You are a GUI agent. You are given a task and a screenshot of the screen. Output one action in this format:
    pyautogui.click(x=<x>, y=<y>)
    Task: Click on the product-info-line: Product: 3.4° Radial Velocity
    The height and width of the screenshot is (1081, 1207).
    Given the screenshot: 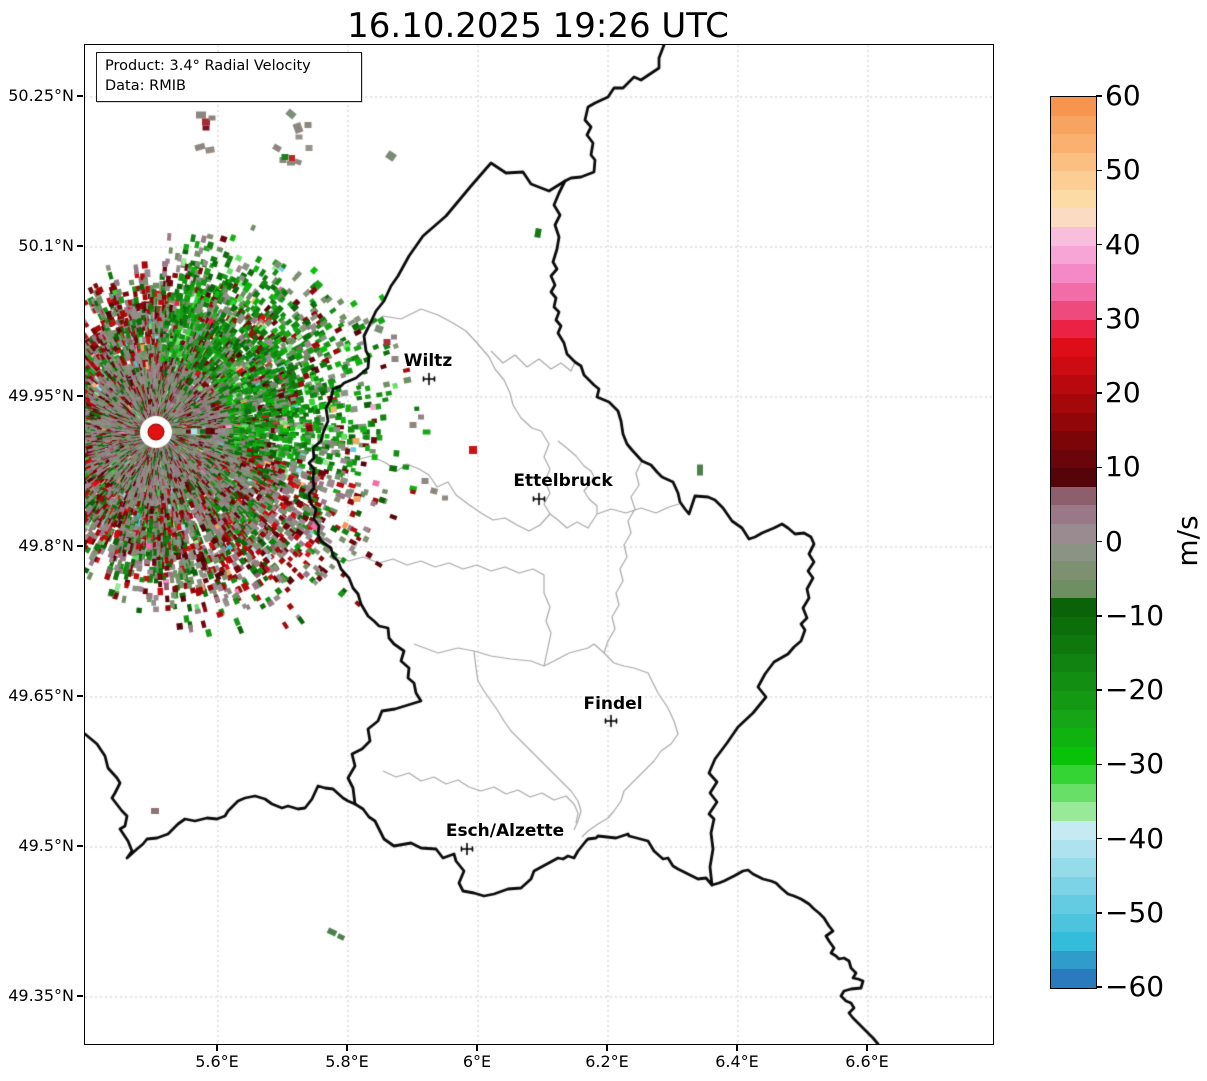 What is the action you would take?
    pyautogui.click(x=208, y=66)
    